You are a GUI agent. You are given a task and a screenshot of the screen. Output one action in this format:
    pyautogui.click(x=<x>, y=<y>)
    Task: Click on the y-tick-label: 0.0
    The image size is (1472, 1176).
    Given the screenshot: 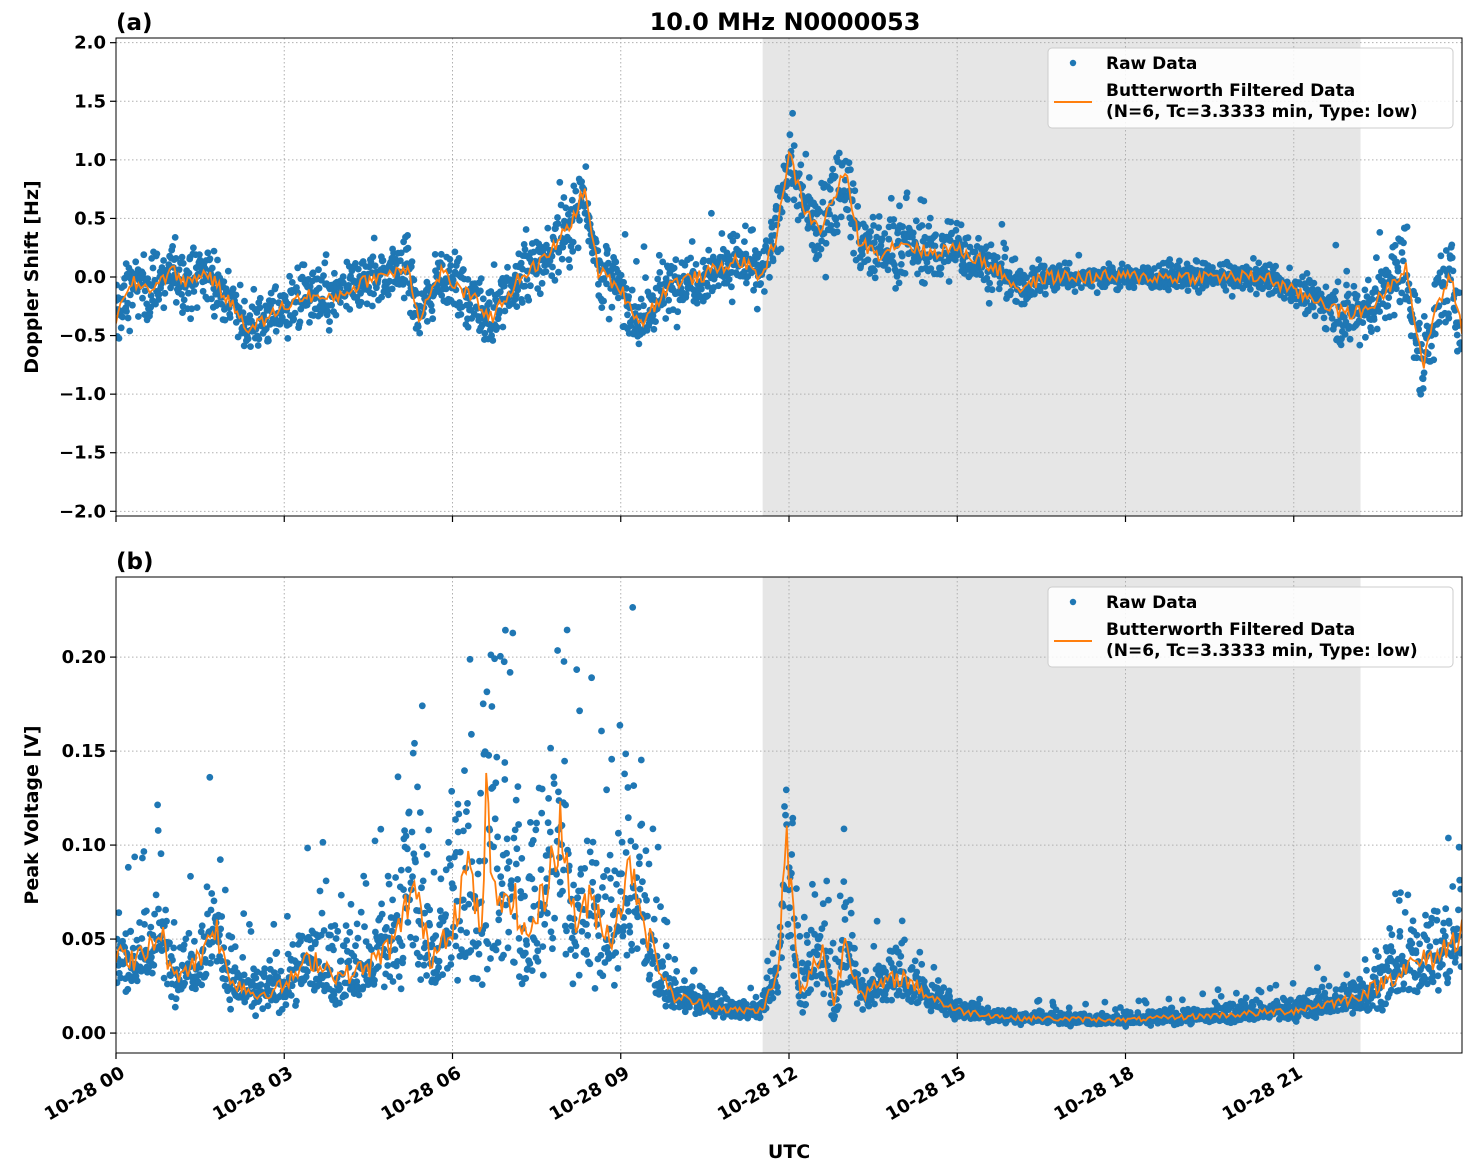 What is the action you would take?
    pyautogui.click(x=90, y=277)
    